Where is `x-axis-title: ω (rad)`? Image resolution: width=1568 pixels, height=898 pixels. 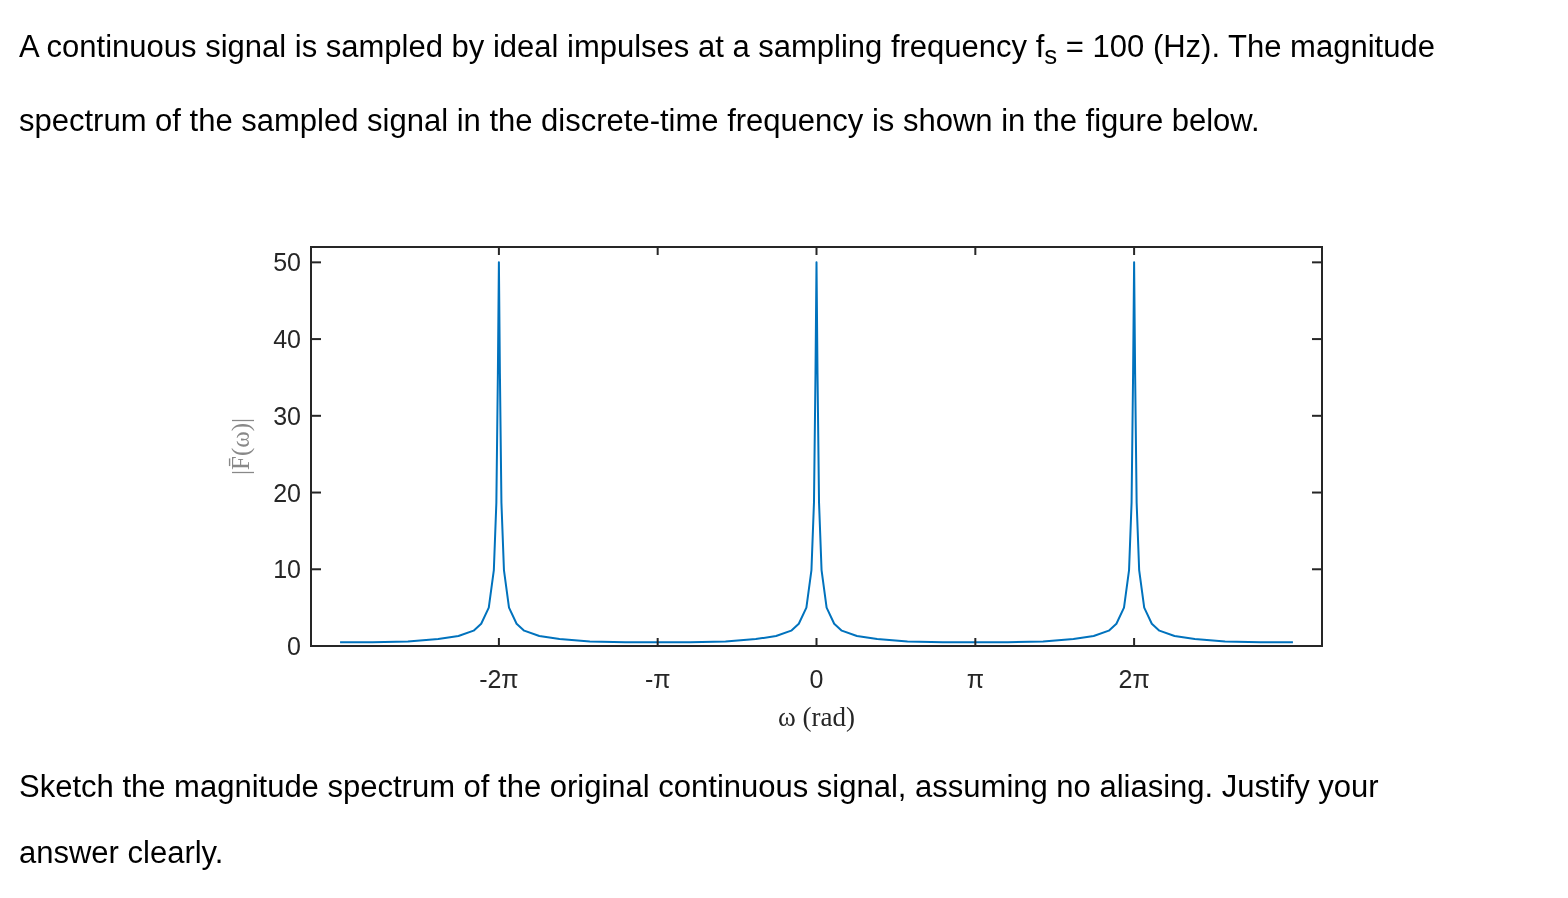 x-axis-title: ω (rad) is located at coordinates (816, 717).